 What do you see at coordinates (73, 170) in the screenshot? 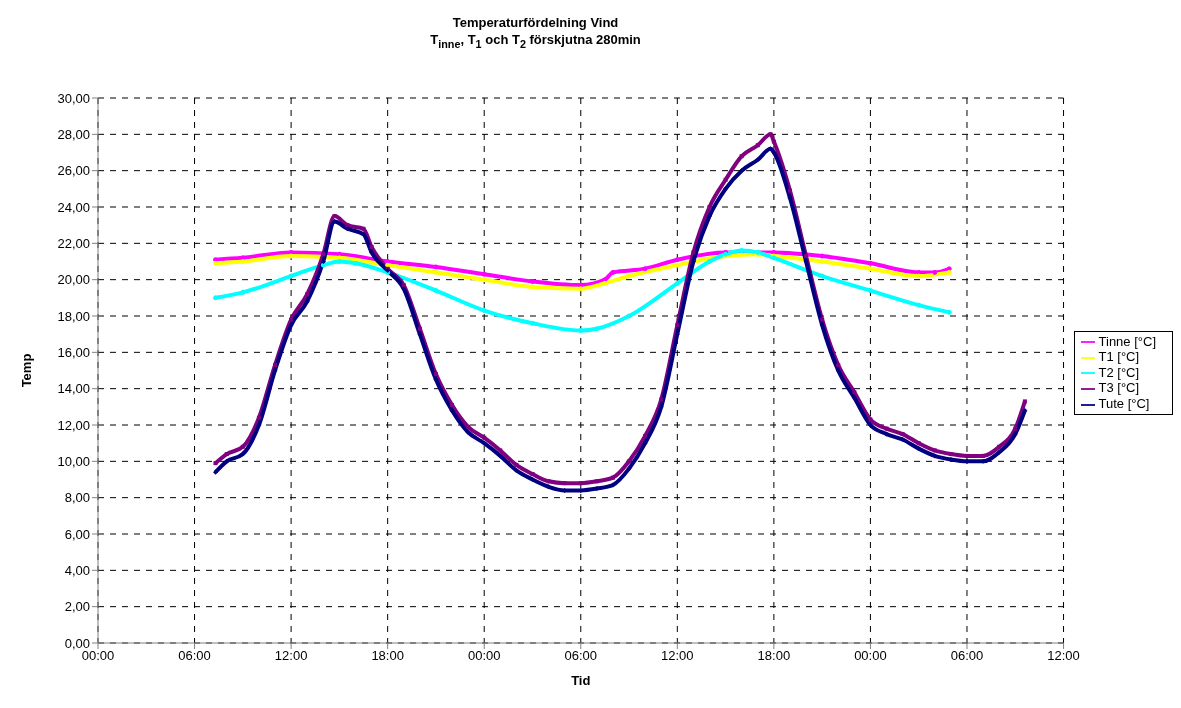
I see `y-tick-label: 26,00` at bounding box center [73, 170].